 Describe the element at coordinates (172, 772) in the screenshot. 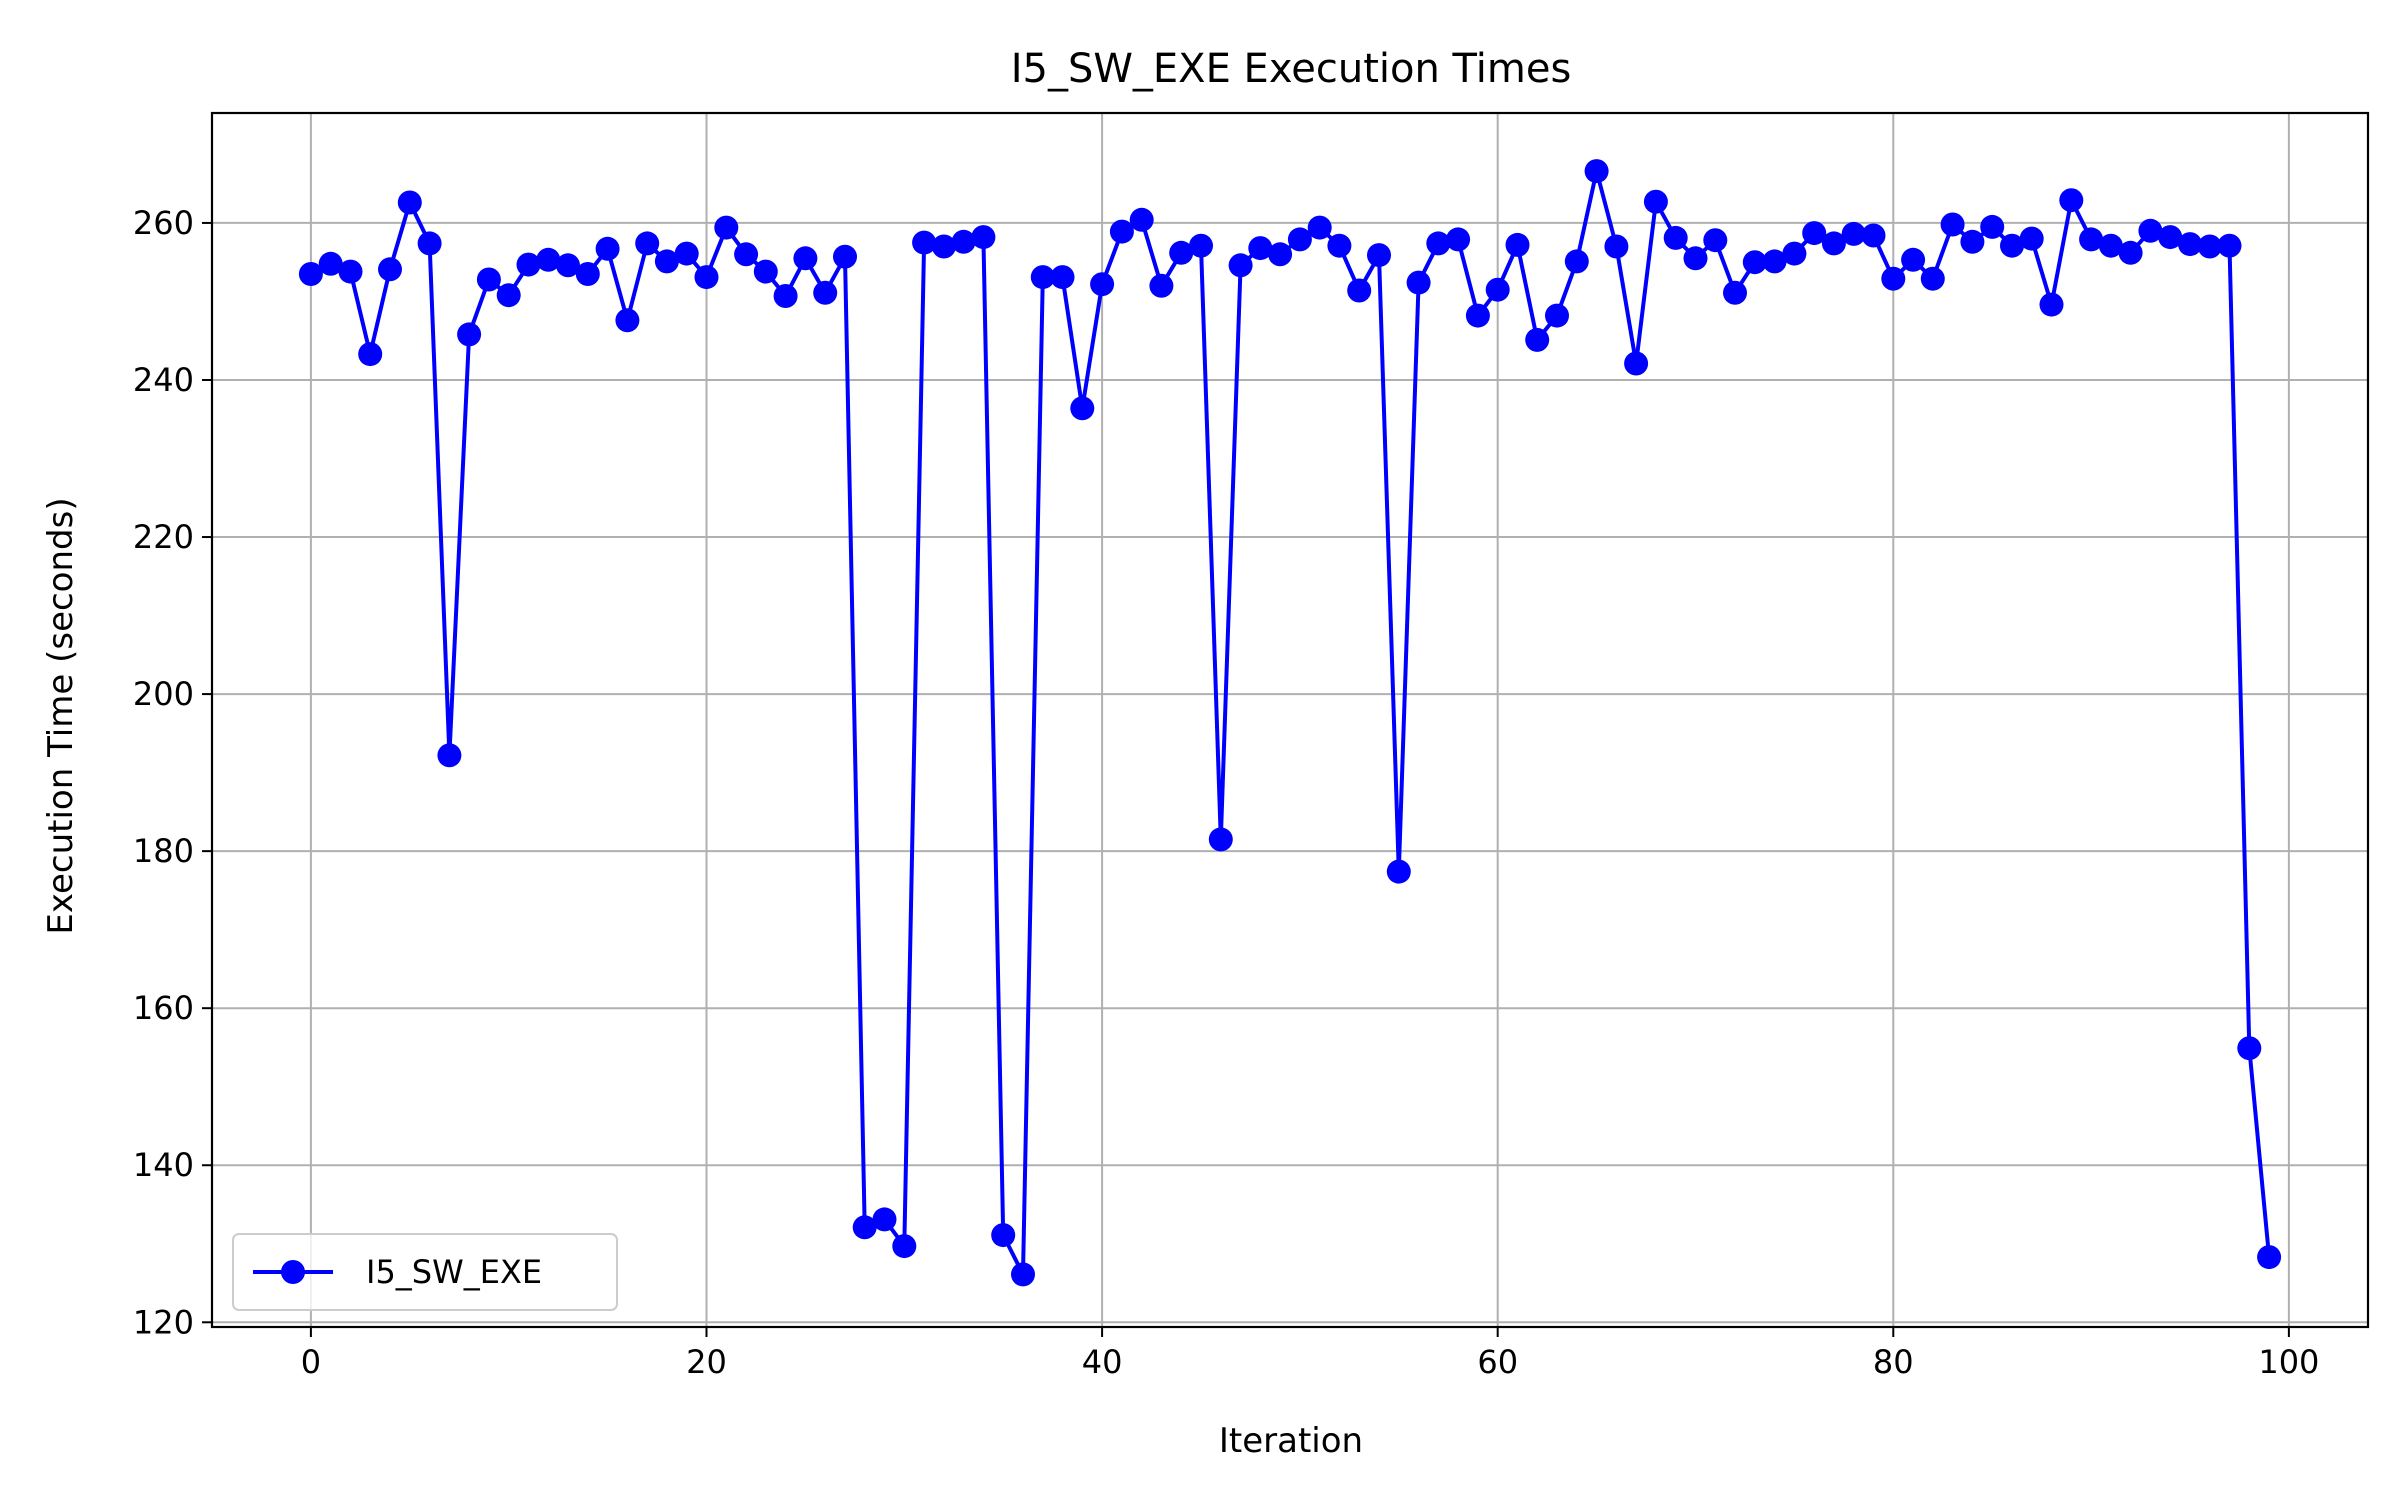

I see `y-axis-ticks: 120 140 160 180 200 220 240 260` at that location.